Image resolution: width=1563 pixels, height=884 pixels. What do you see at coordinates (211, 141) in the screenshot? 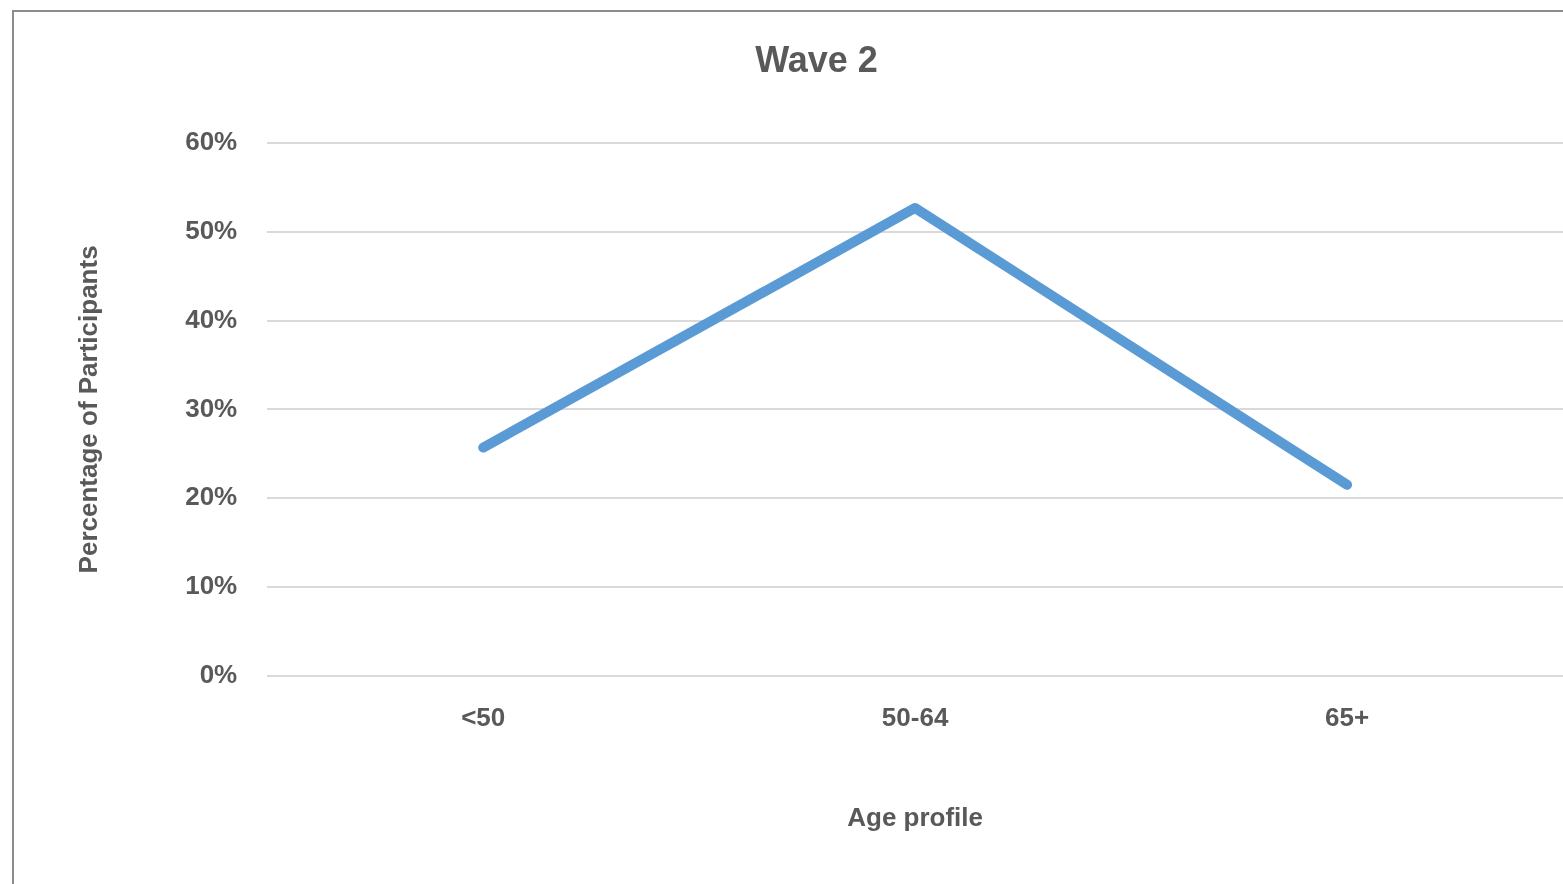
I see `y-tick-label: 60%` at bounding box center [211, 141].